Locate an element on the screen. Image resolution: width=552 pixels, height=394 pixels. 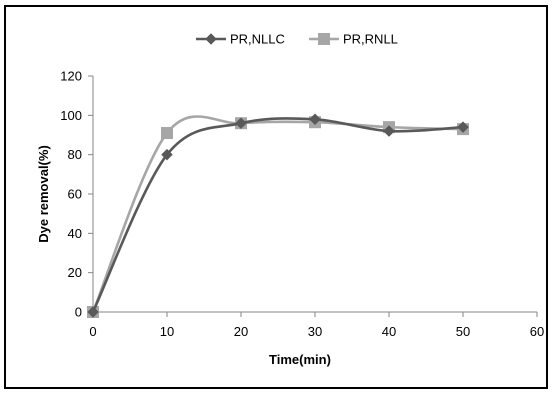
legend-label: PR,NLLC is located at coordinates (257, 39).